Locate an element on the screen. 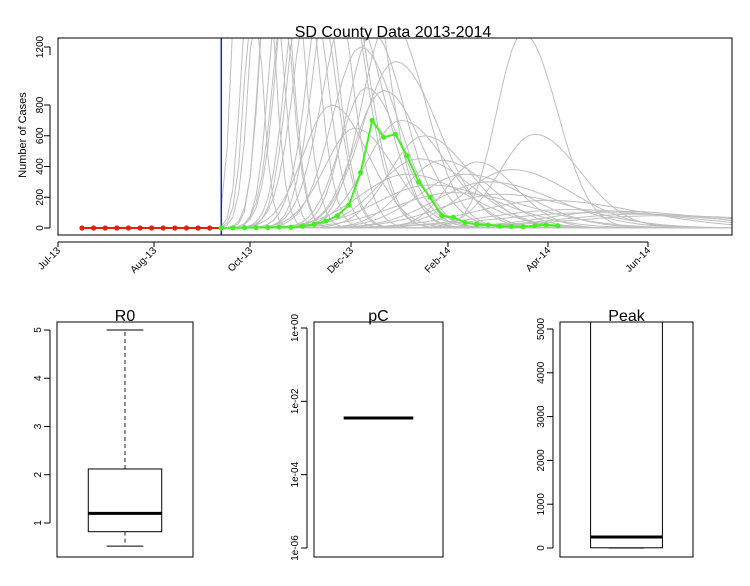  x-tick-label: Jun-14 is located at coordinates (639, 260).